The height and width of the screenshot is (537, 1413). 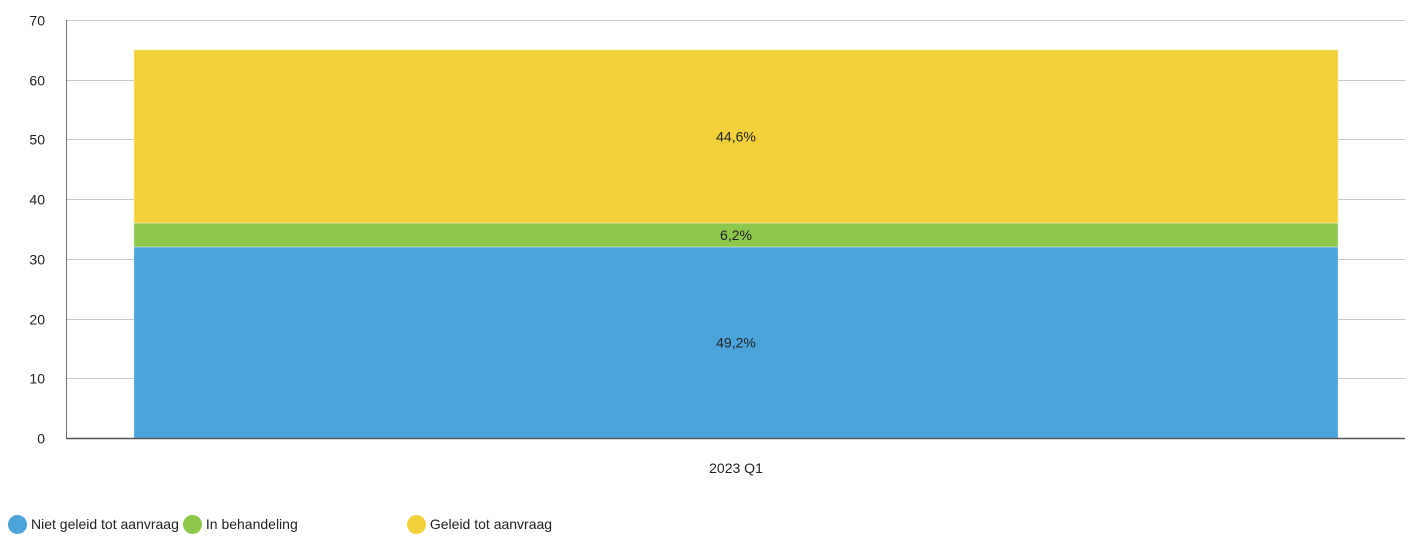 I want to click on legend-label: Niet geleid tot aanvraag, so click(x=105, y=524).